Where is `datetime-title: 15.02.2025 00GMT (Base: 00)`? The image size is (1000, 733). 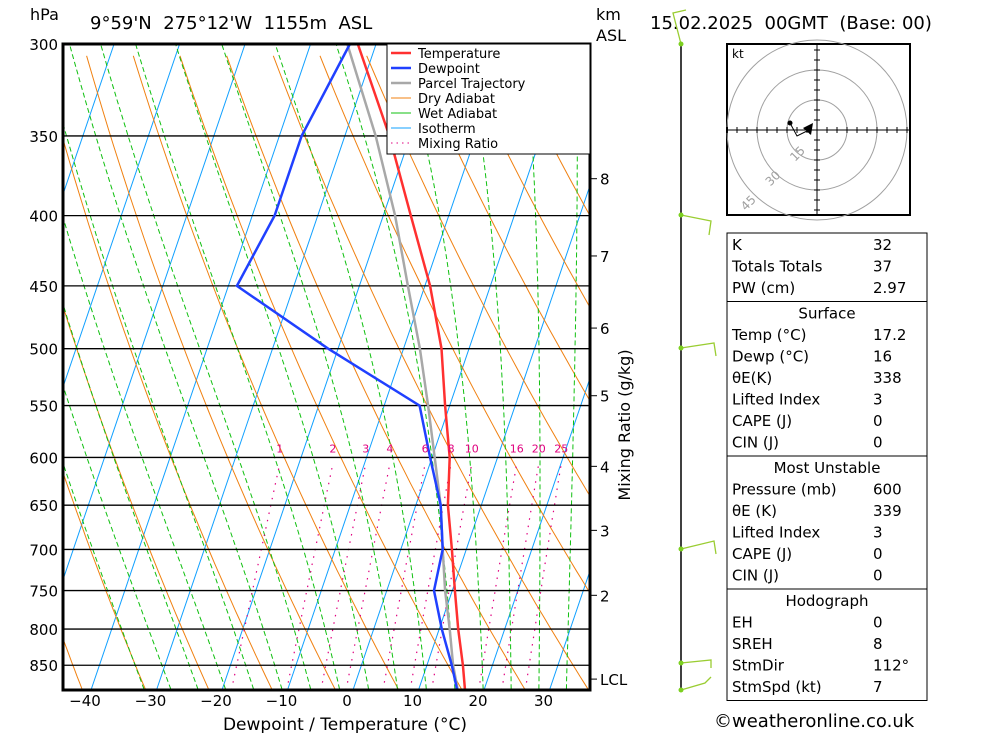 datetime-title: 15.02.2025 00GMT (Base: 00) is located at coordinates (791, 23).